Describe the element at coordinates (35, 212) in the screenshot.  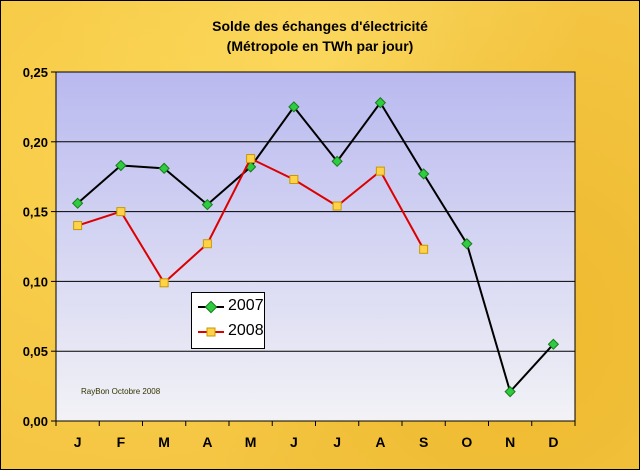
I see `y-tick-label: 0,15` at that location.